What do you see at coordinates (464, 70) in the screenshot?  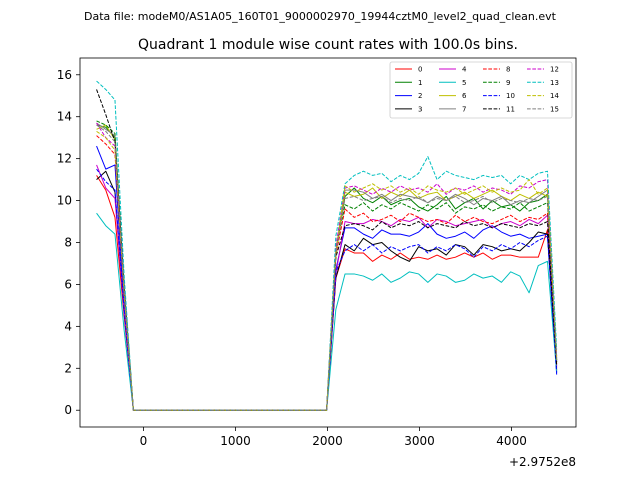 I see `legend-label-4: 4` at bounding box center [464, 70].